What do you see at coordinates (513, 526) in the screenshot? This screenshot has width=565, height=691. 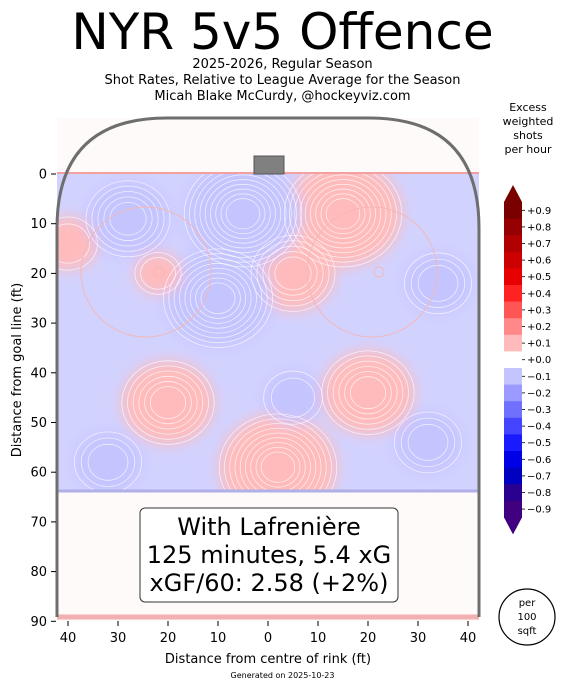 I see `colorbar-extend-bottom` at bounding box center [513, 526].